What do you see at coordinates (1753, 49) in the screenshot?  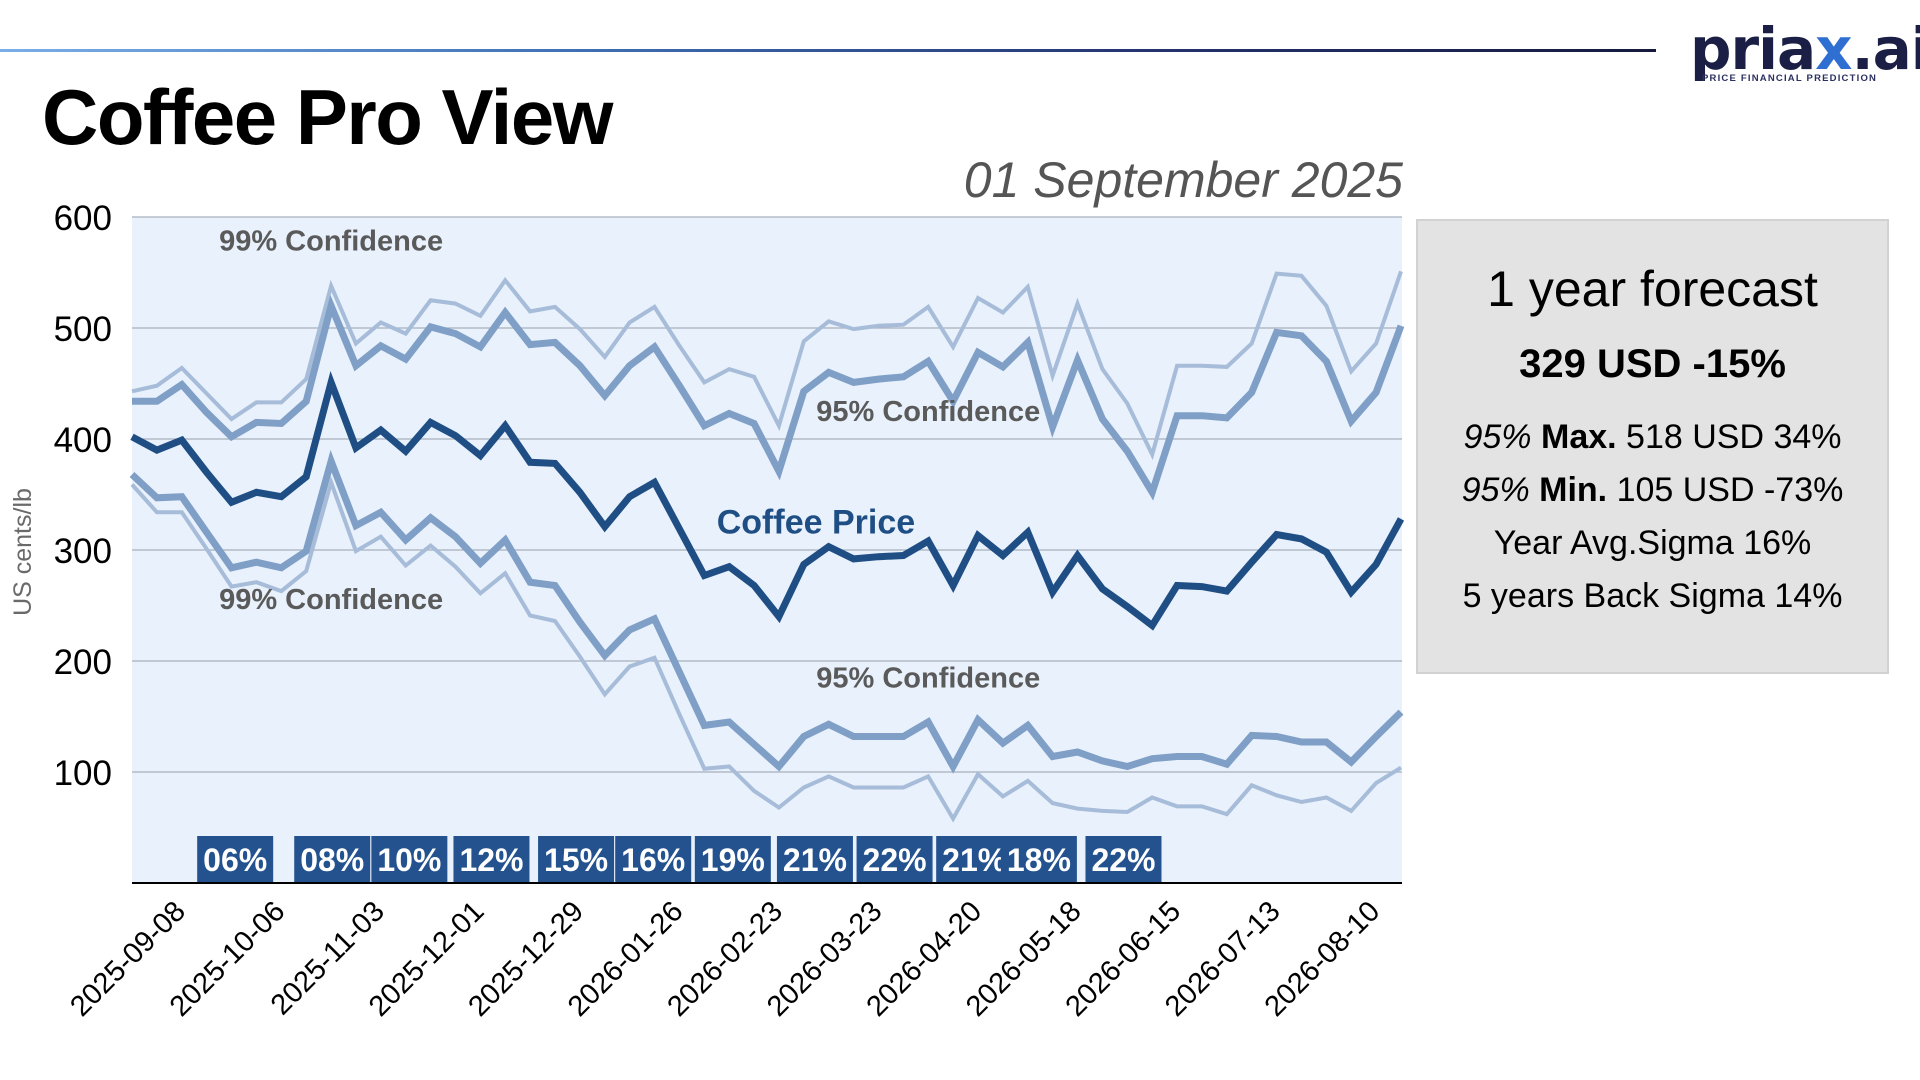 I see `logo-prefix: pria` at bounding box center [1753, 49].